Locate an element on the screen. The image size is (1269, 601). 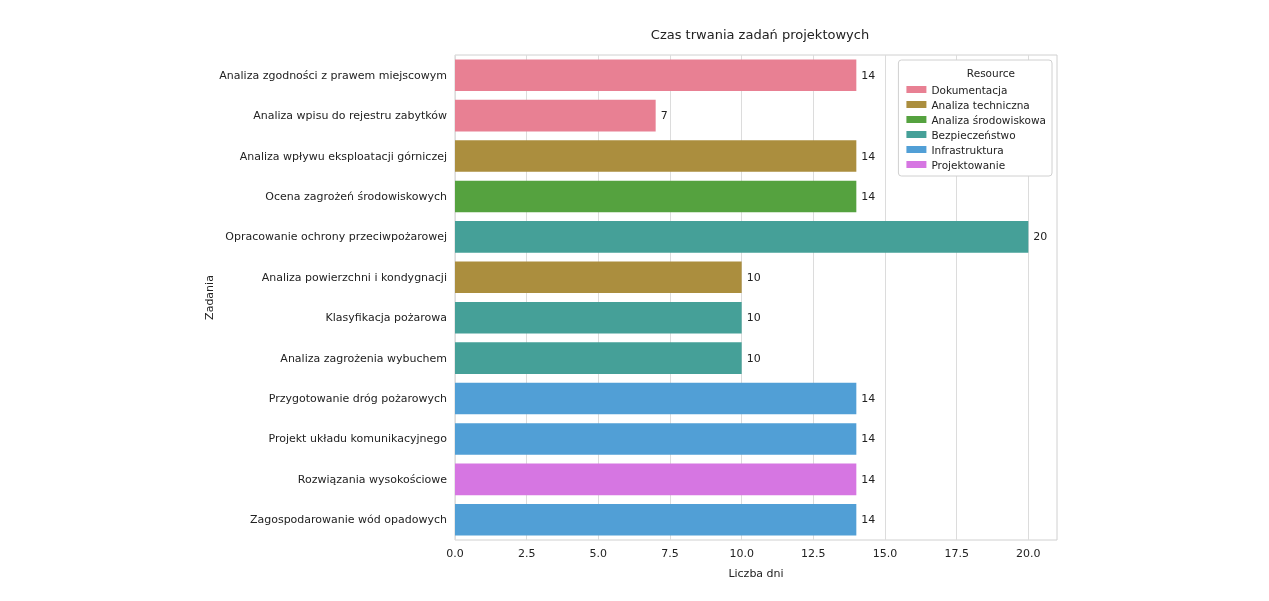
x-tick-label: 5.0 is located at coordinates (598, 553).